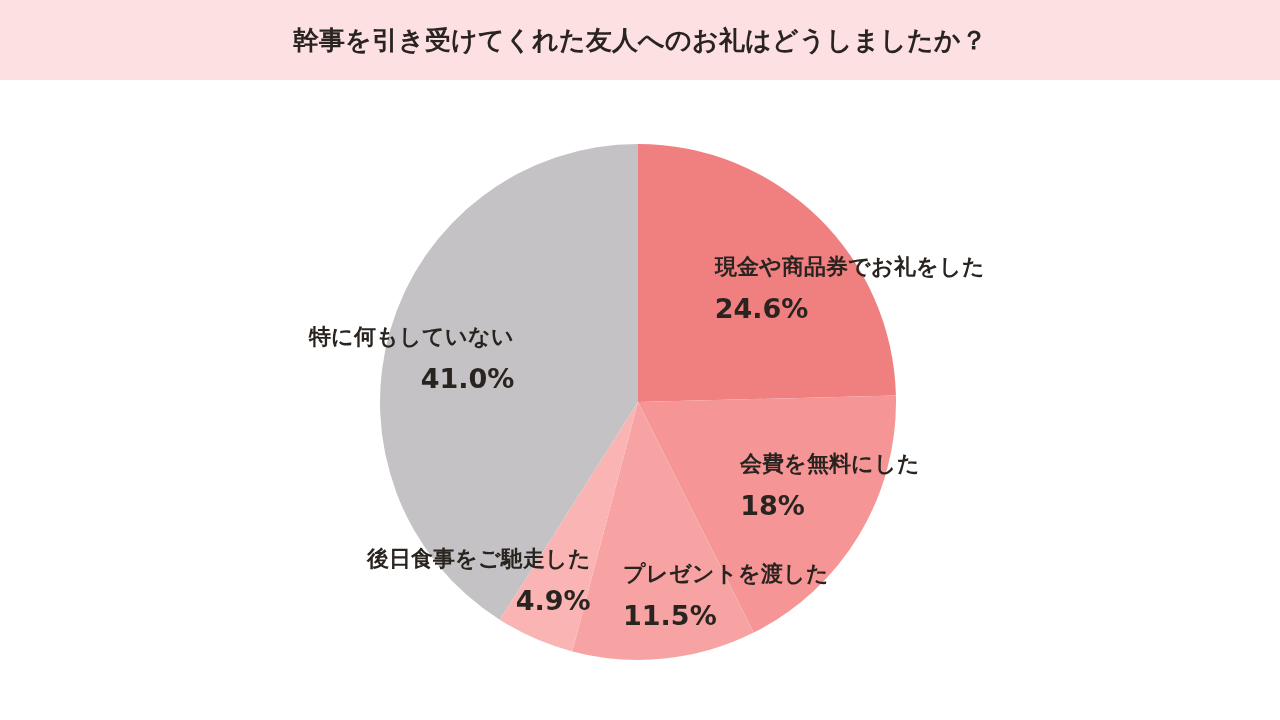 Image resolution: width=1280 pixels, height=720 pixels. What do you see at coordinates (767, 273) in the screenshot?
I see `pie-slice` at bounding box center [767, 273].